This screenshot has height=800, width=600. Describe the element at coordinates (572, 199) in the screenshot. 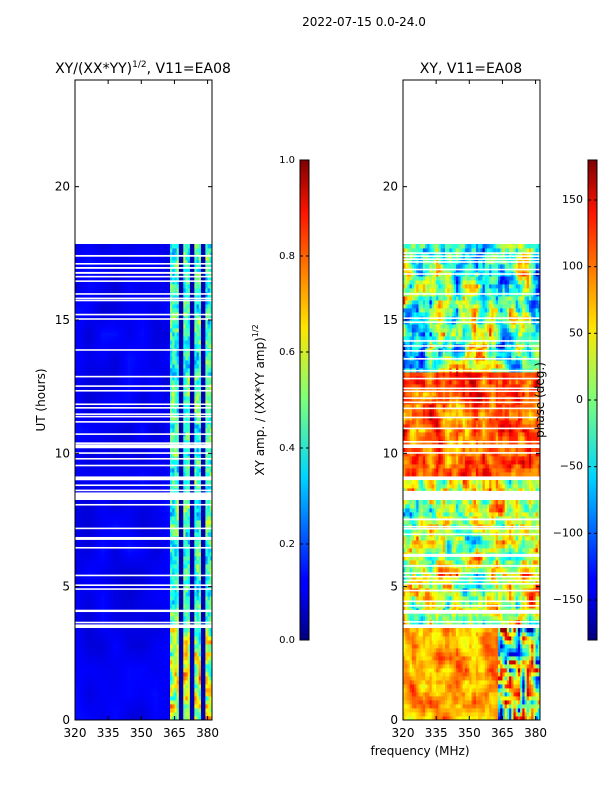

I see `colorbar-tick-label: 150` at that location.